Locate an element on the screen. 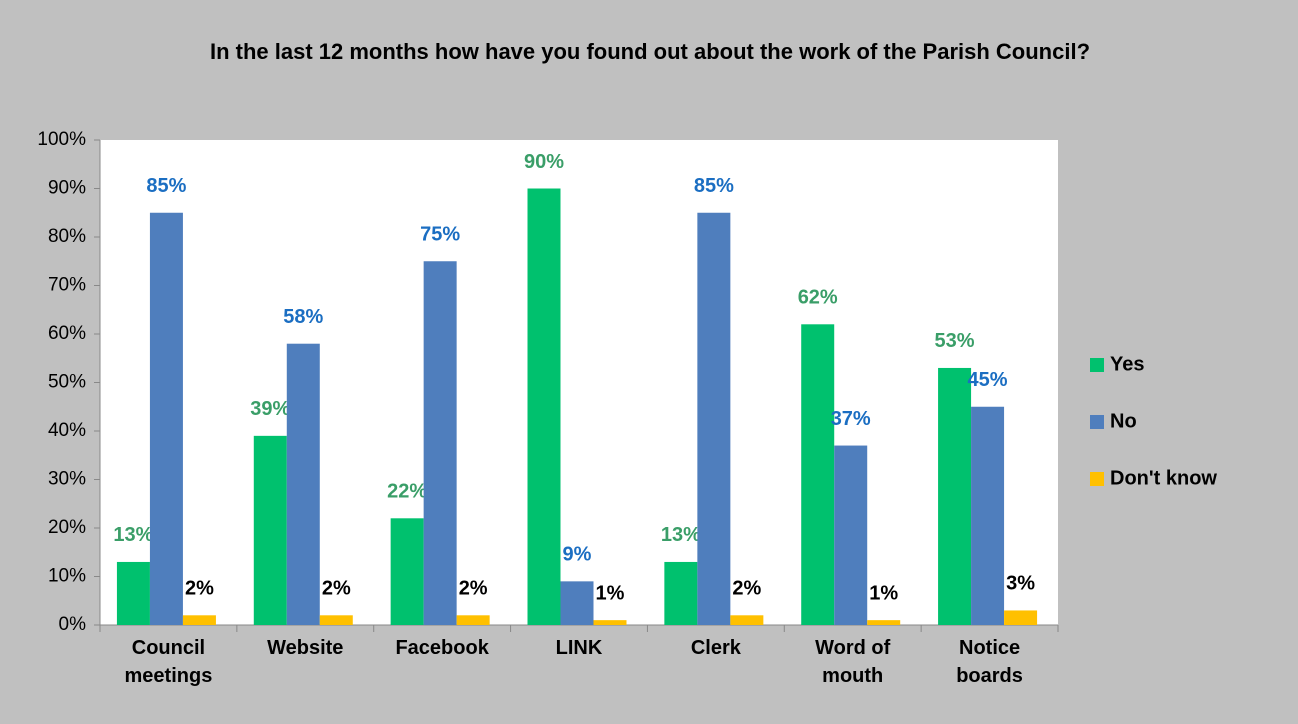 The height and width of the screenshot is (724, 1298). y-tick-label: 80% is located at coordinates (67, 236).